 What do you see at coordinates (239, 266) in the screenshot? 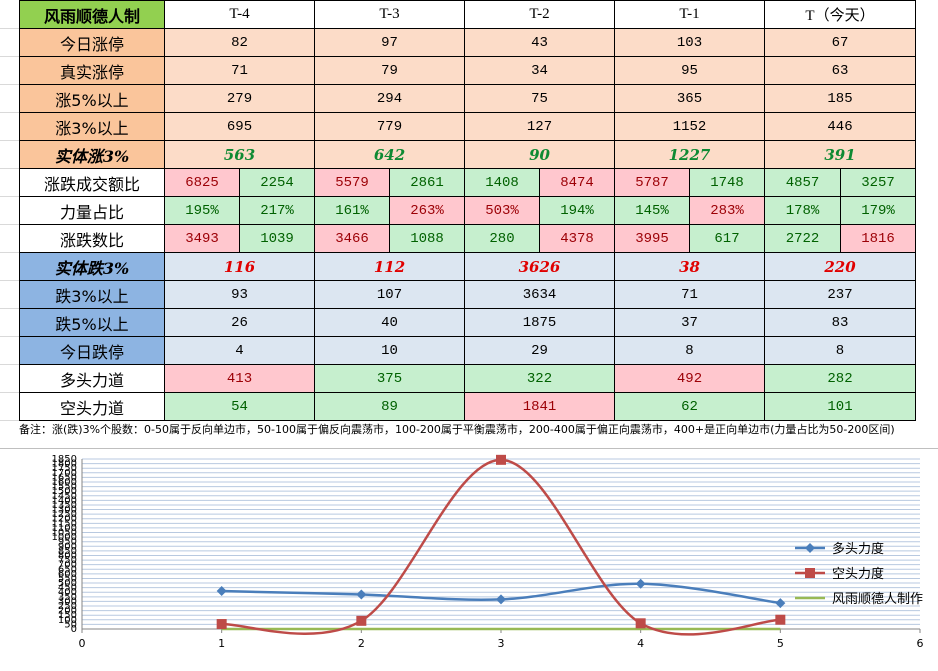
I see `data-cell: 116` at bounding box center [239, 266].